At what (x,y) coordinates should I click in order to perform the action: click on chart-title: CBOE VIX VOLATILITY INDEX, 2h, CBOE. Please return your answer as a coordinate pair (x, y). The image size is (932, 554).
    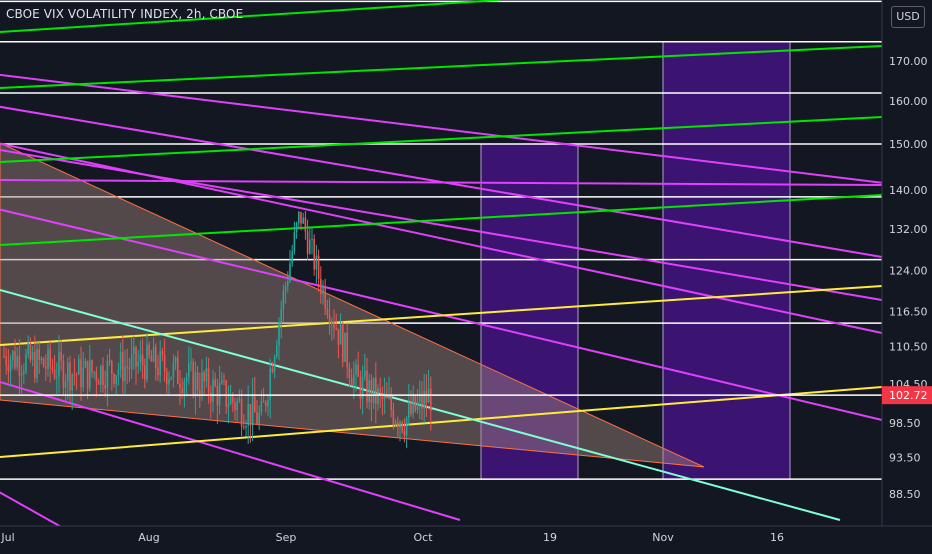
    Looking at the image, I should click on (125, 14).